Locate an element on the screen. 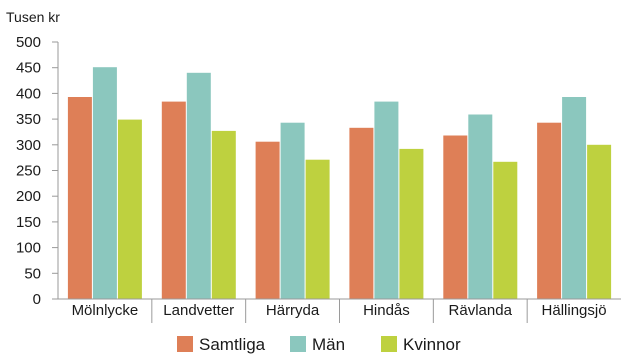  legend: Samtliga Män Kvinnor is located at coordinates (319, 344).